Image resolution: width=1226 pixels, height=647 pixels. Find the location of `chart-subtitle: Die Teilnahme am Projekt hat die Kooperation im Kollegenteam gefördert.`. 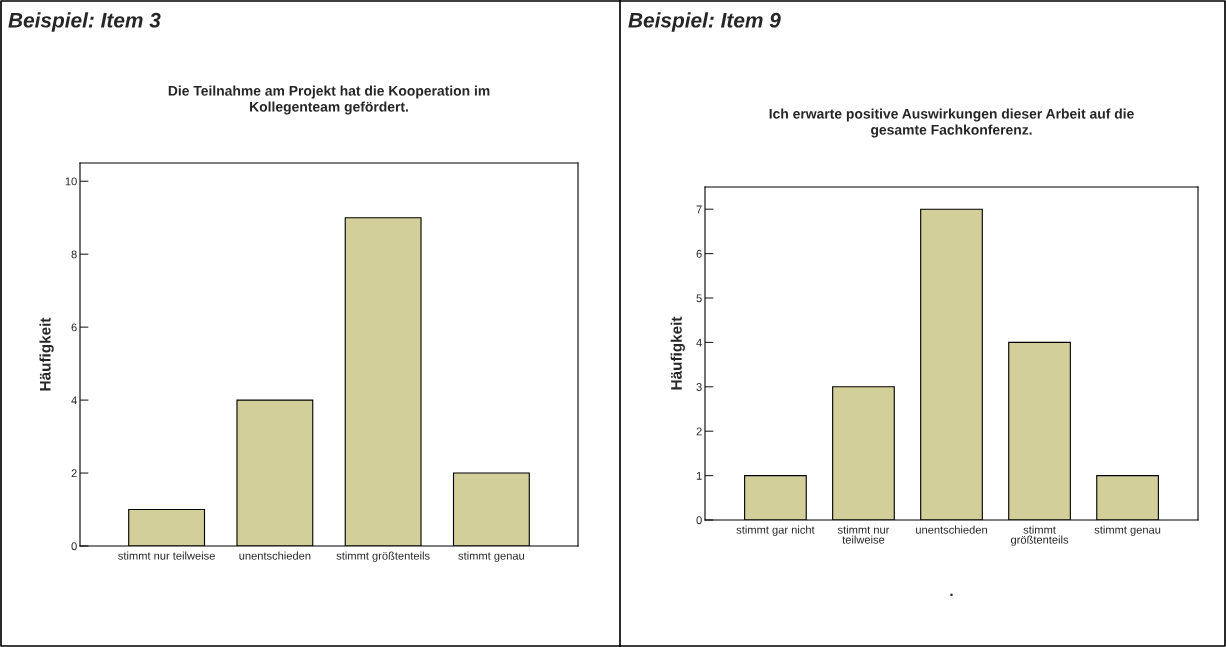

chart-subtitle: Die Teilnahme am Projekt hat die Kooperation im Kollegenteam gefördert. is located at coordinates (329, 100).